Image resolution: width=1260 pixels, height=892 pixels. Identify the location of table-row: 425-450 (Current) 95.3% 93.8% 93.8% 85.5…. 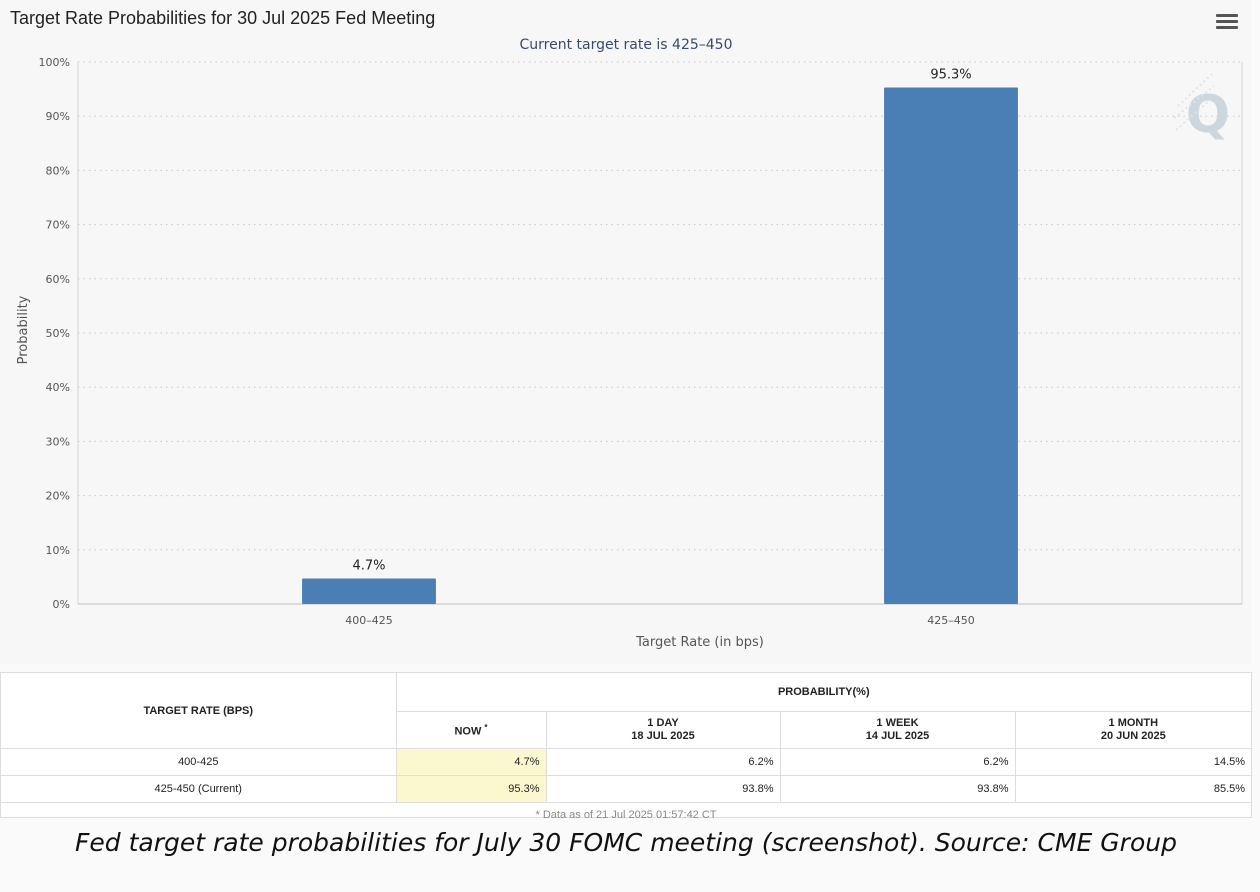
(626, 789).